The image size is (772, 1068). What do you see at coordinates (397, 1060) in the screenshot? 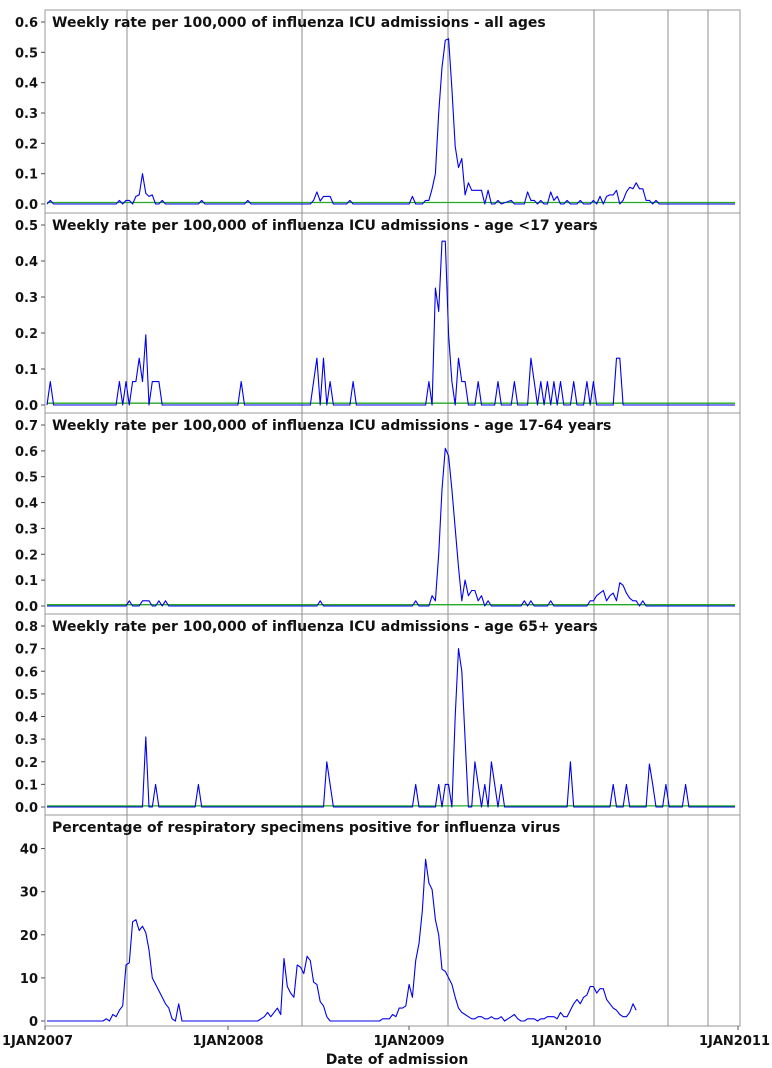
I see `x-axis-label: Date of admission` at bounding box center [397, 1060].